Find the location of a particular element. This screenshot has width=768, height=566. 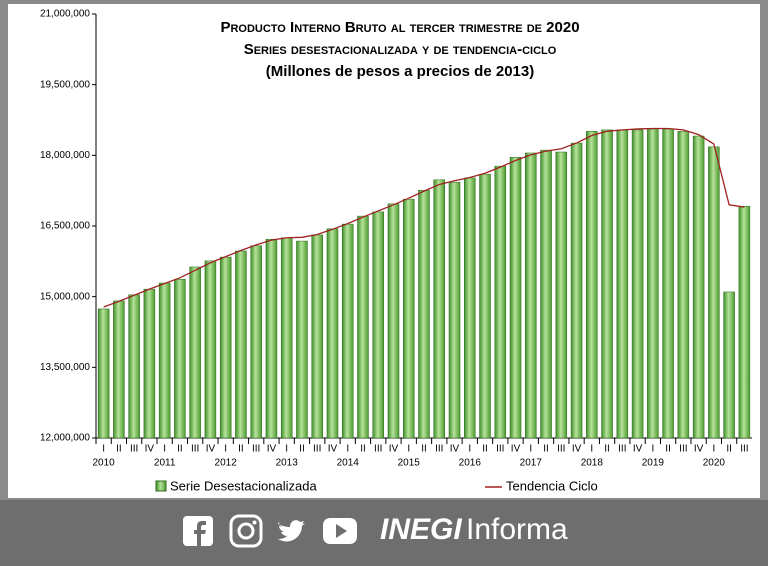

chart-subtitle: (Millones de pesos a precios de 2013) is located at coordinates (400, 71).